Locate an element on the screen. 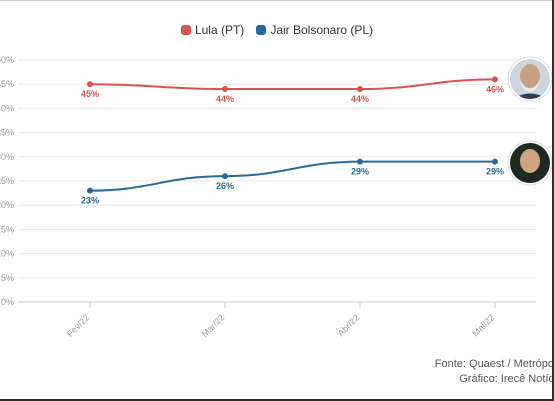  y-tick-label: 15% is located at coordinates (7, 229).